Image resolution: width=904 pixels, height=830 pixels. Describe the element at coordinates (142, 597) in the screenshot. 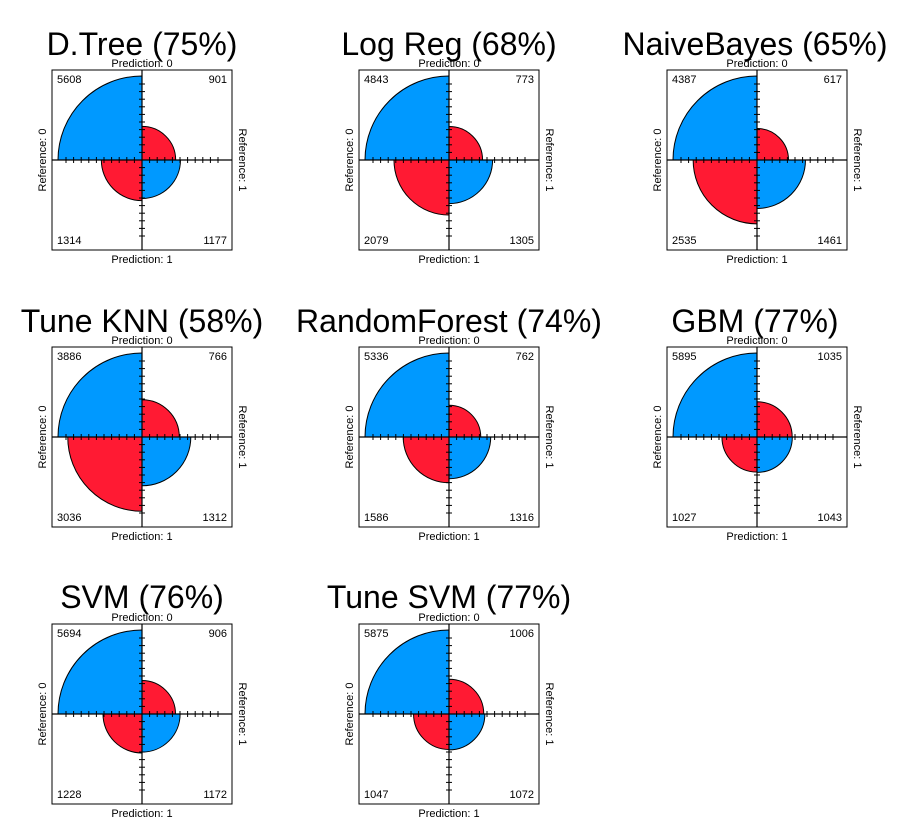

I see `panel-title: SVM (76%)` at that location.